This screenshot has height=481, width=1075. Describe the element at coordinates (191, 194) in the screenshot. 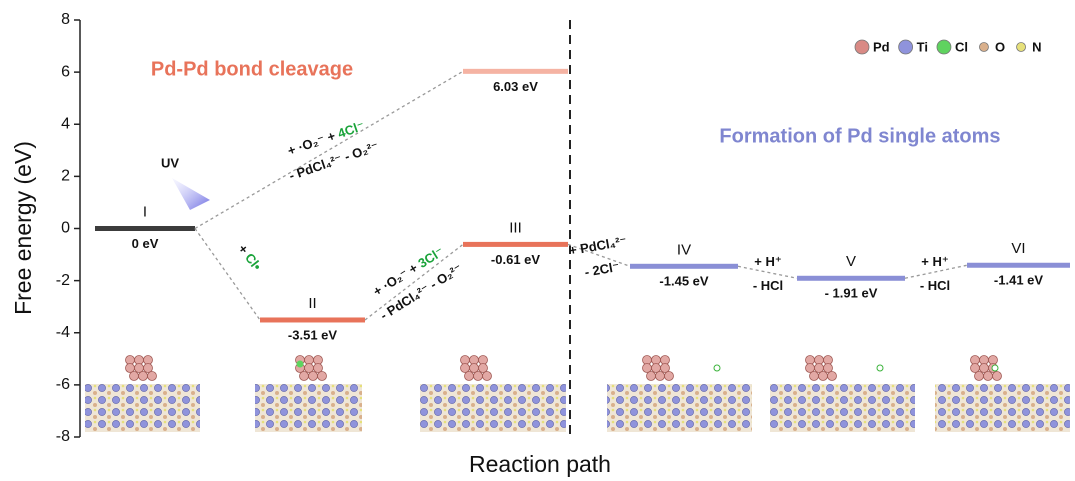

I see `uv-beam` at that location.